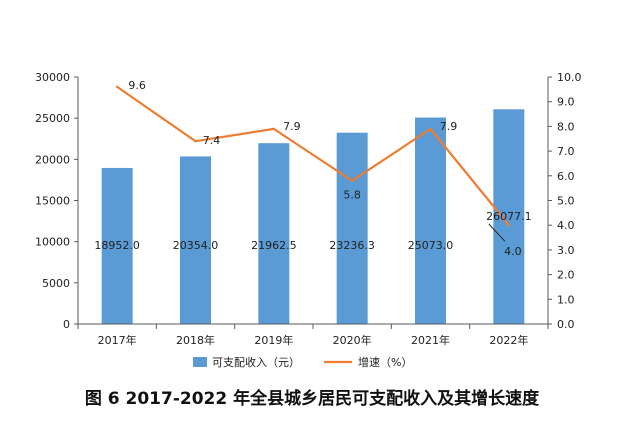 The width and height of the screenshot is (624, 440). Describe the element at coordinates (52, 118) in the screenshot. I see `left-tick-label: 25000` at that location.